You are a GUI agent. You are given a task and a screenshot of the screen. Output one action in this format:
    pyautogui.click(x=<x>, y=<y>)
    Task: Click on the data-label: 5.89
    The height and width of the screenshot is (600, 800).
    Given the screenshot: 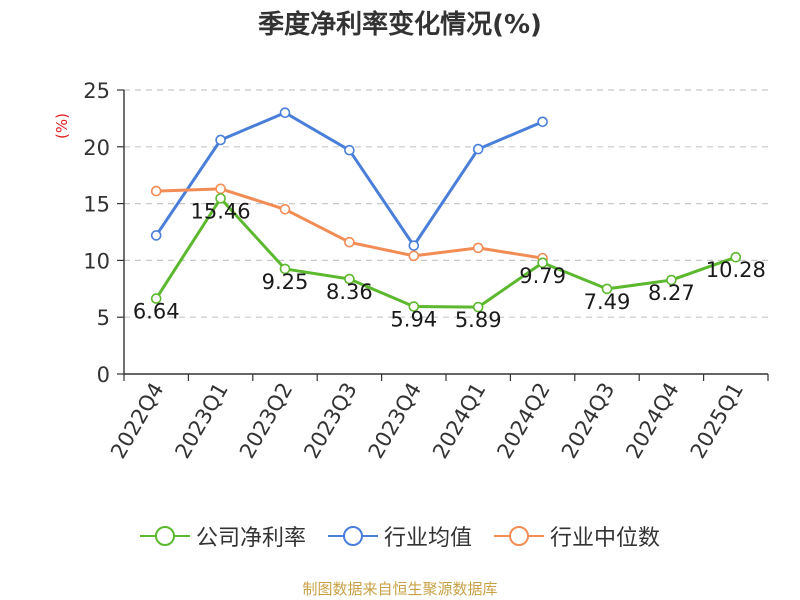 What is the action you would take?
    pyautogui.click(x=478, y=320)
    